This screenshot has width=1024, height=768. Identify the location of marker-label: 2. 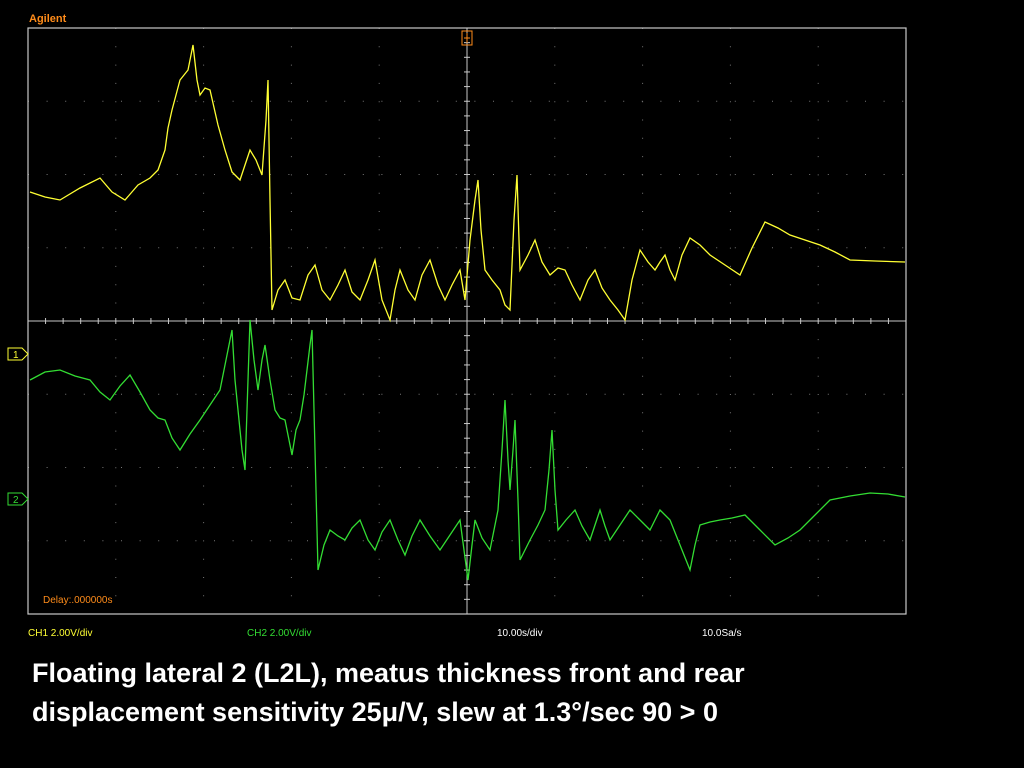
(16, 500).